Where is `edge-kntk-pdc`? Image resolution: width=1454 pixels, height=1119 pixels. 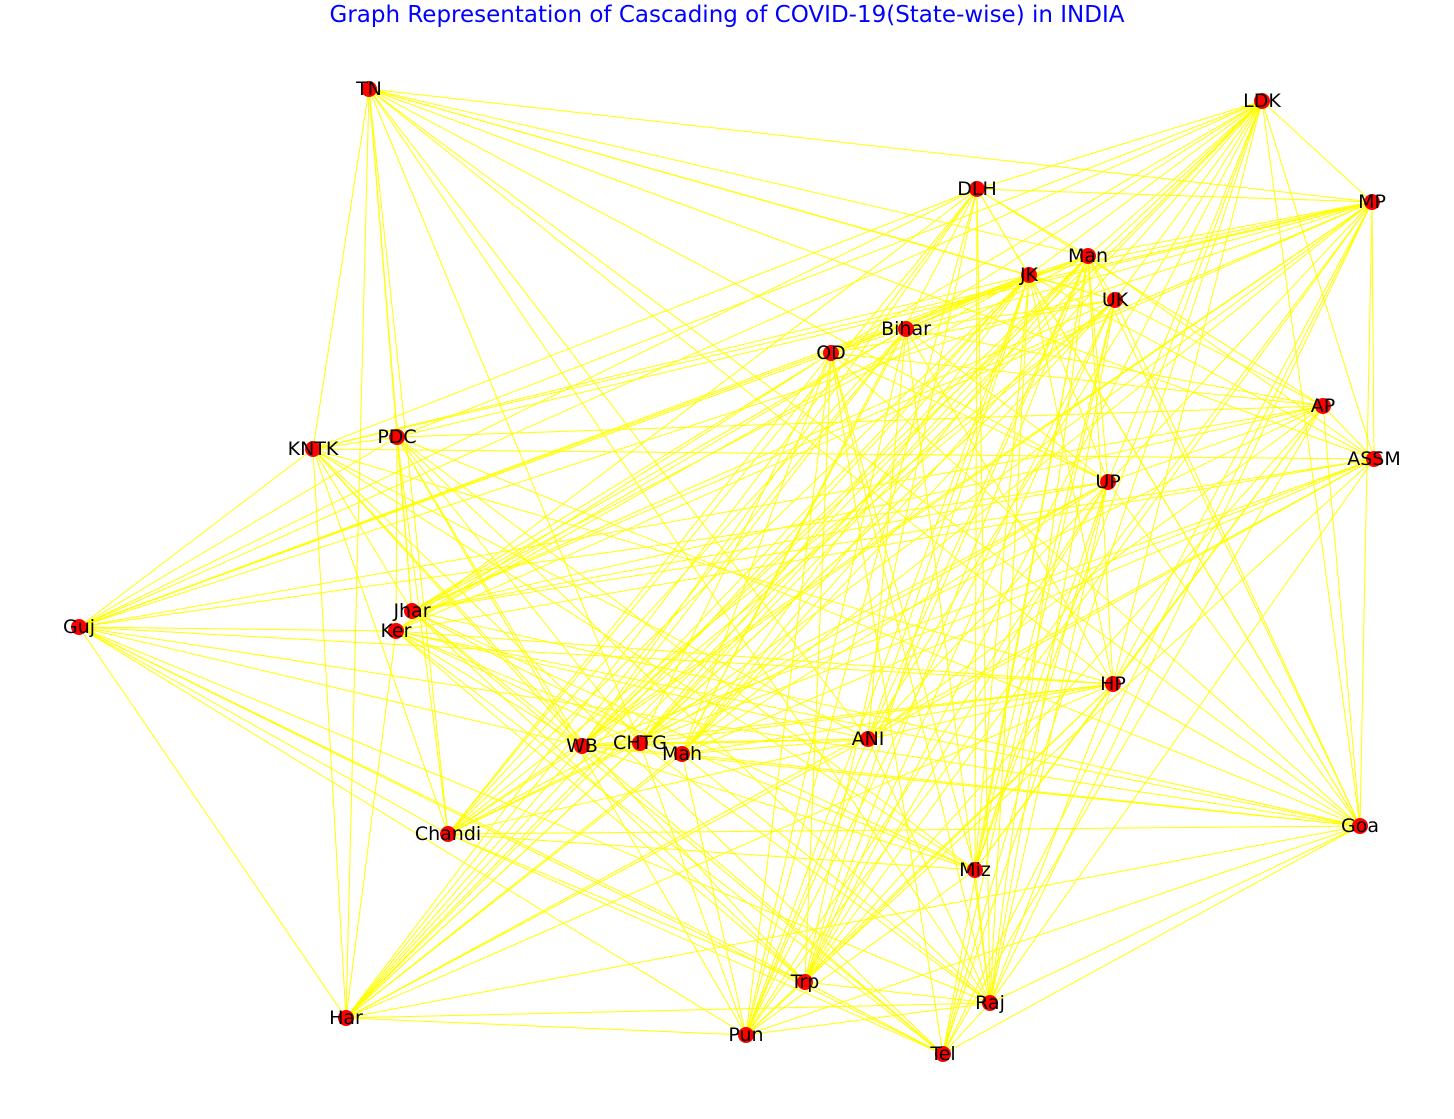 edge-kntk-pdc is located at coordinates (355, 443).